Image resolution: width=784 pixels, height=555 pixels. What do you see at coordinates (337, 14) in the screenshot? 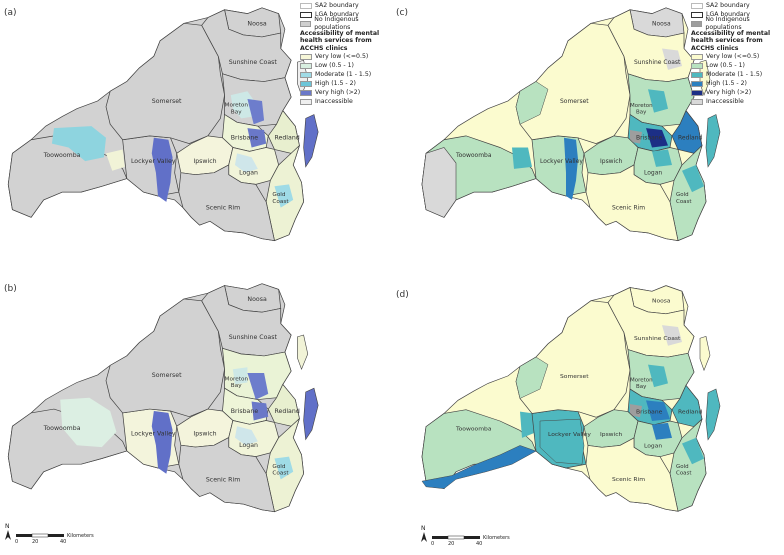
I see `legend-lga-label: LGA boundary` at bounding box center [337, 14].